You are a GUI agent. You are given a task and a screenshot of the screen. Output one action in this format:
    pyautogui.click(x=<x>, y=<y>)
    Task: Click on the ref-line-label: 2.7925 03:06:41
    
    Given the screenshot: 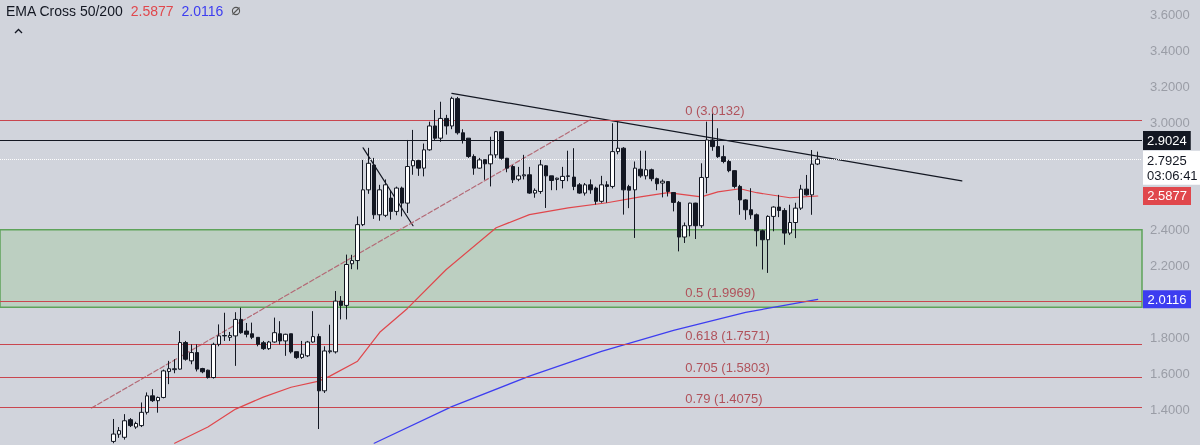 What is the action you would take?
    pyautogui.click(x=1172, y=167)
    